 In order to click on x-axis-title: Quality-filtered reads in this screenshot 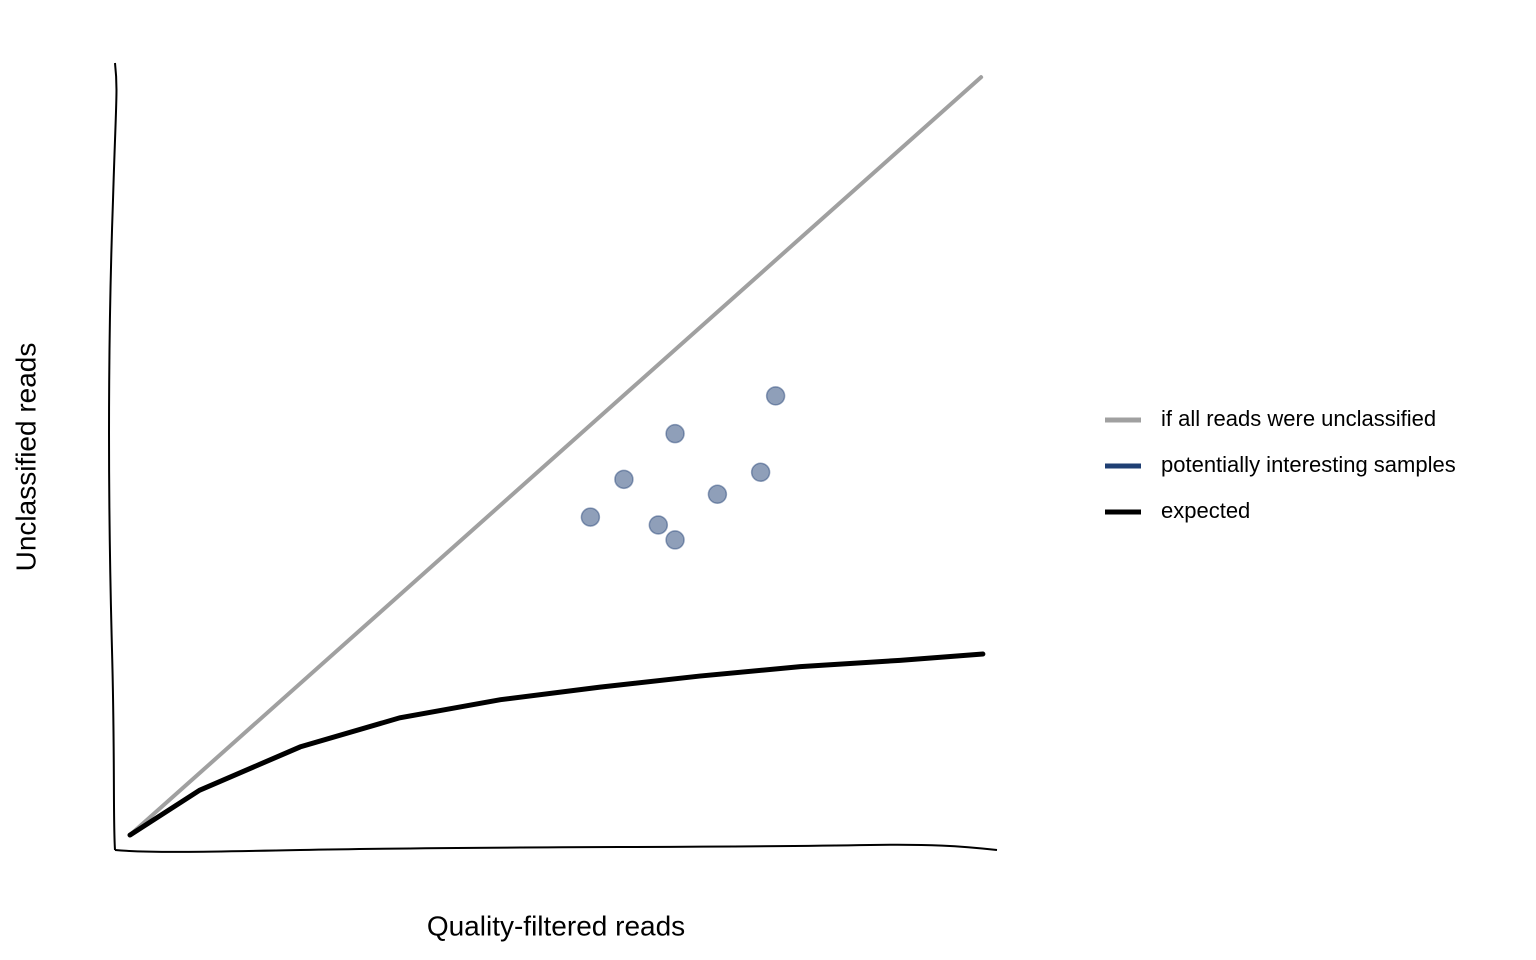, I will do `click(556, 925)`.